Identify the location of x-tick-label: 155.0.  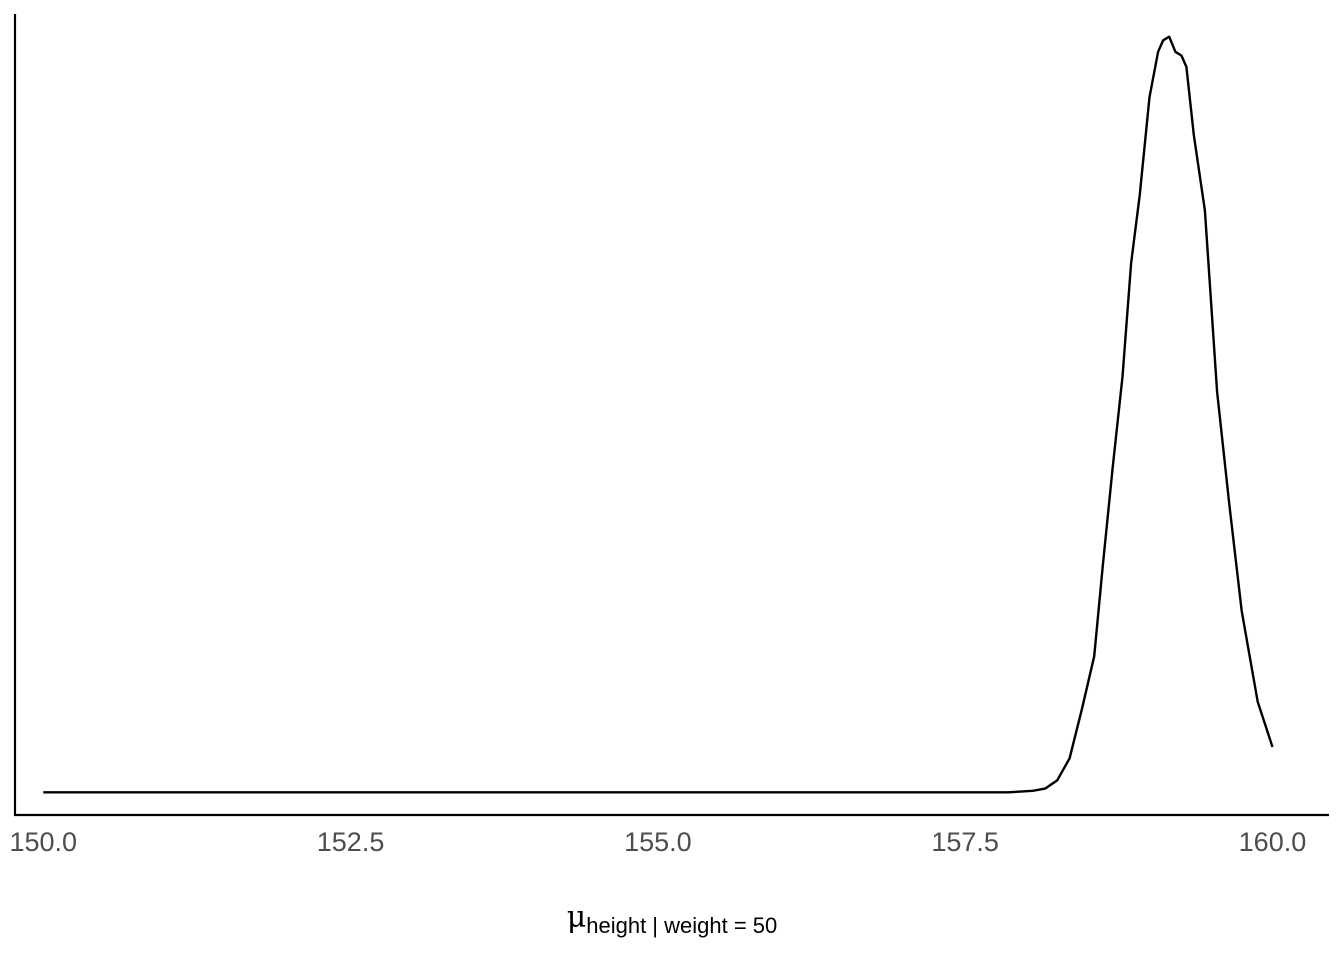
(658, 842).